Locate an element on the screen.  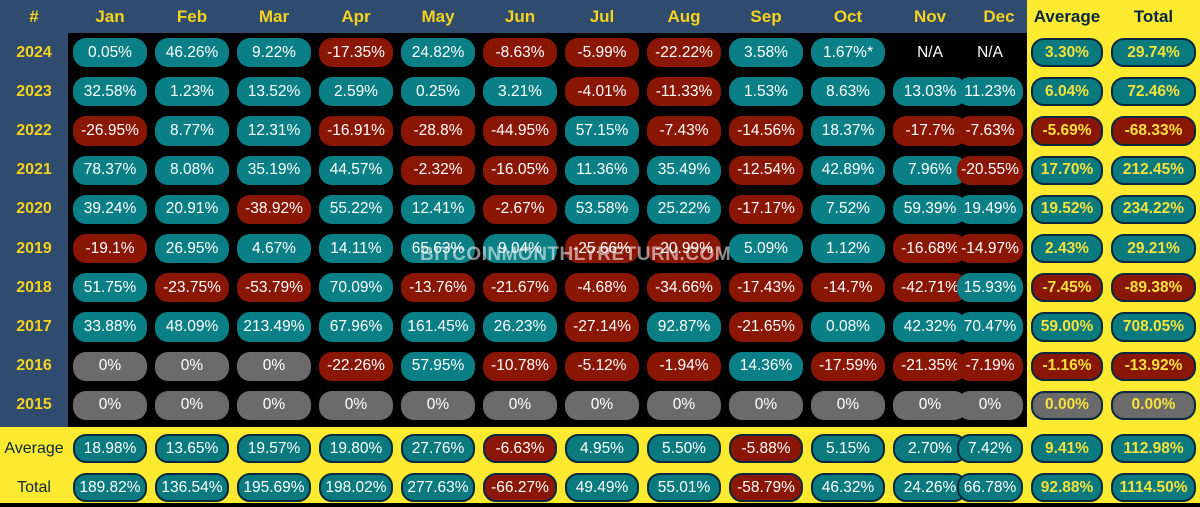
cell-total-jul: 49.49% is located at coordinates (602, 488).